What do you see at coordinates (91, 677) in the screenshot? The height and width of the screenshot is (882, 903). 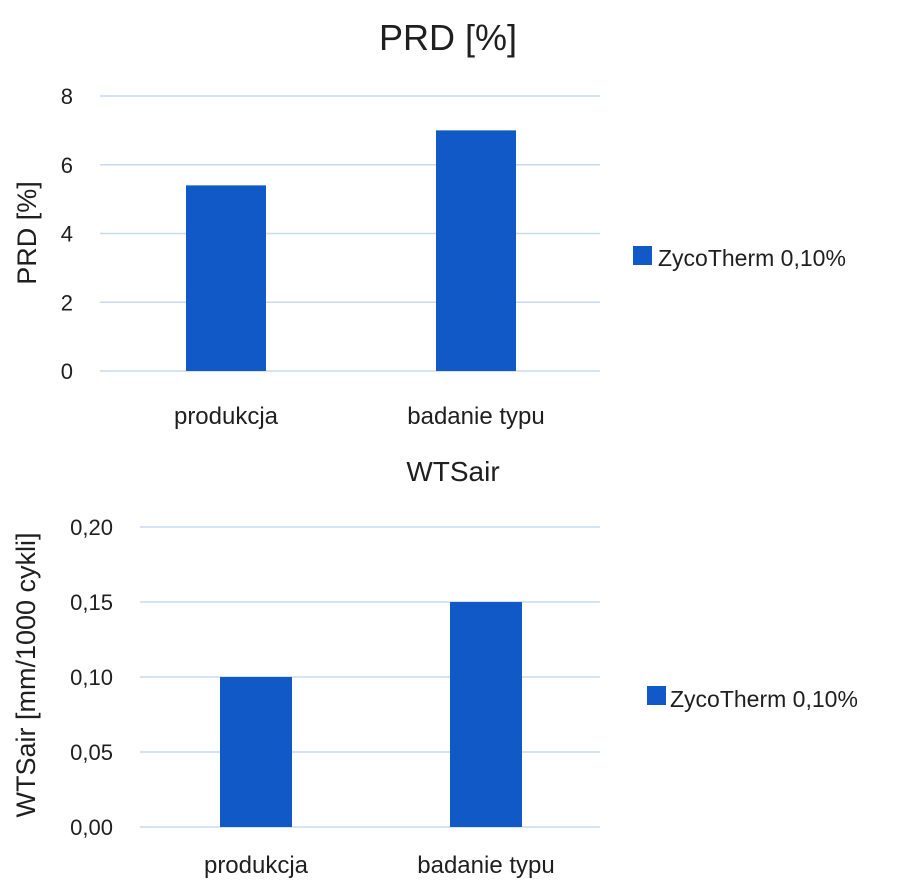 I see `chart-2-y-tick-label: 0,10` at bounding box center [91, 677].